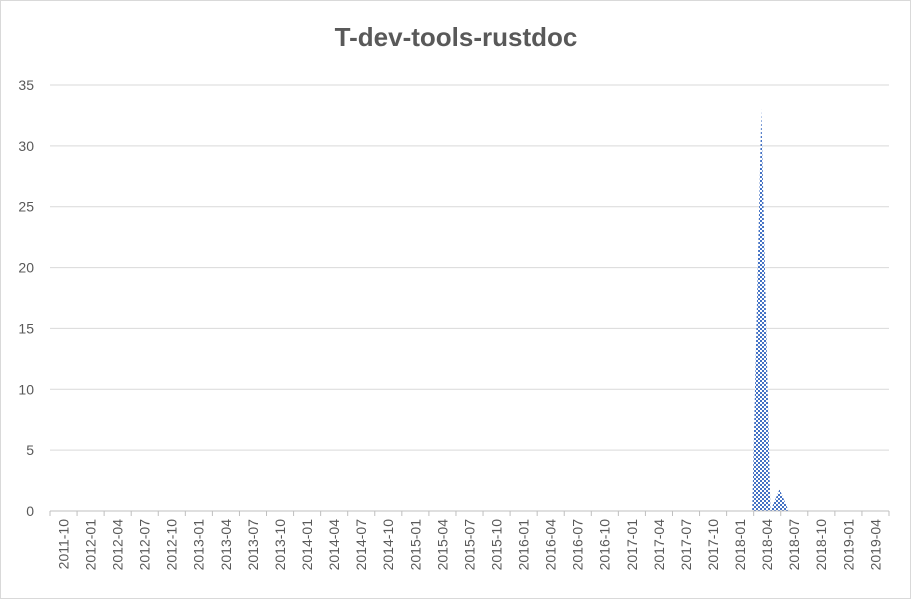 The height and width of the screenshot is (600, 912). I want to click on x-tick-label: 2018-01, so click(740, 545).